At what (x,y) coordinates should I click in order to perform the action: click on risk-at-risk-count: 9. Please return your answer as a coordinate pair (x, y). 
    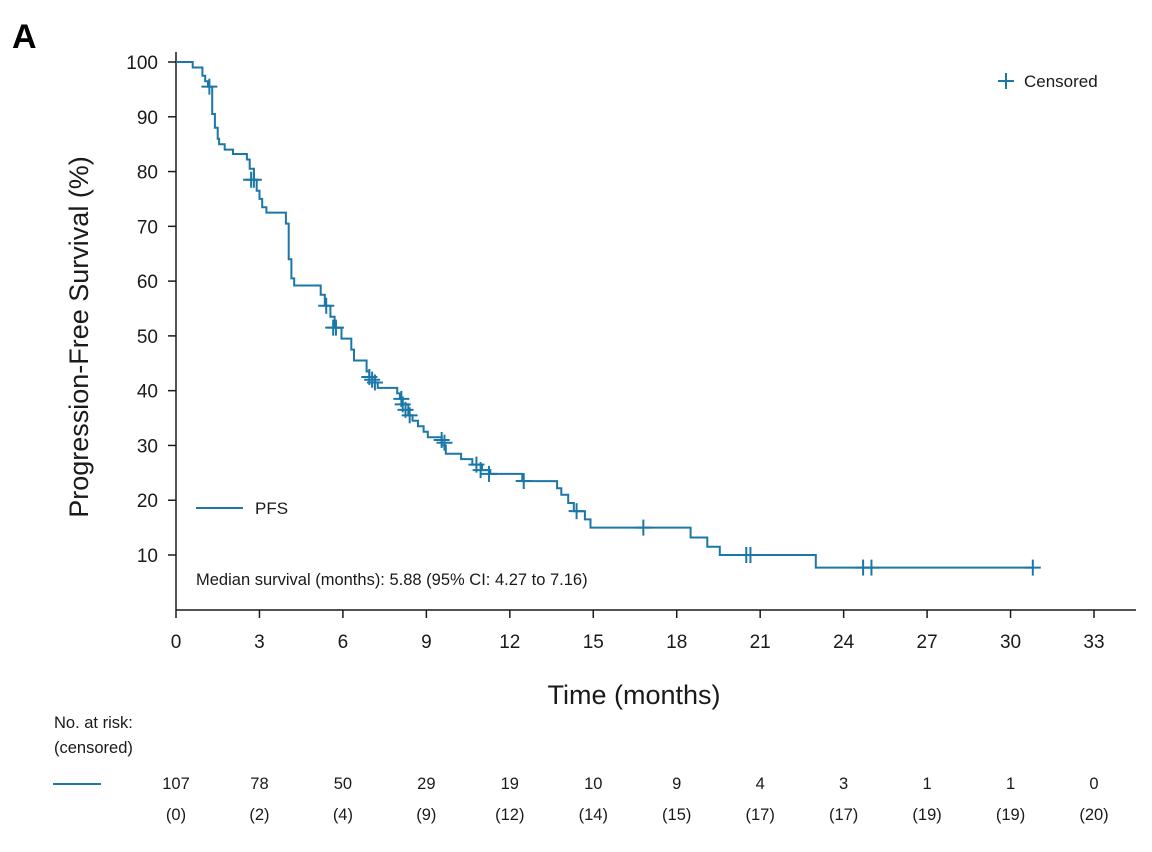
    Looking at the image, I should click on (676, 784).